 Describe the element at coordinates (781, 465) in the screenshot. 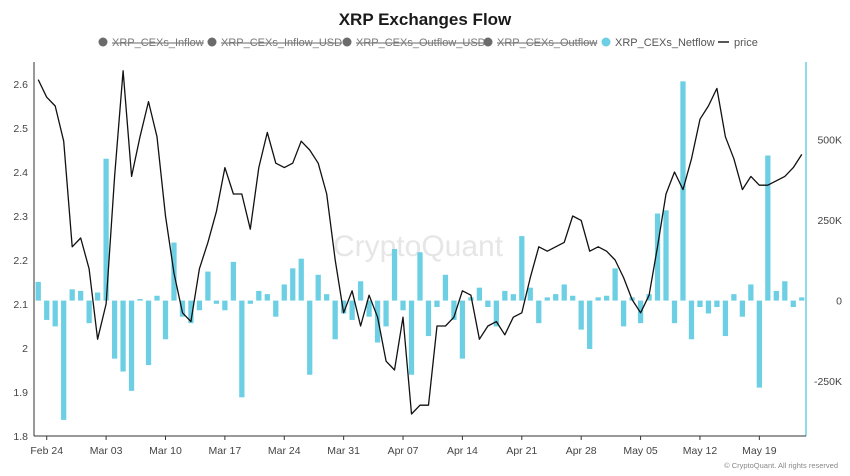

I see `copyright-footer: © CryptoQuant. All rights reserved` at that location.